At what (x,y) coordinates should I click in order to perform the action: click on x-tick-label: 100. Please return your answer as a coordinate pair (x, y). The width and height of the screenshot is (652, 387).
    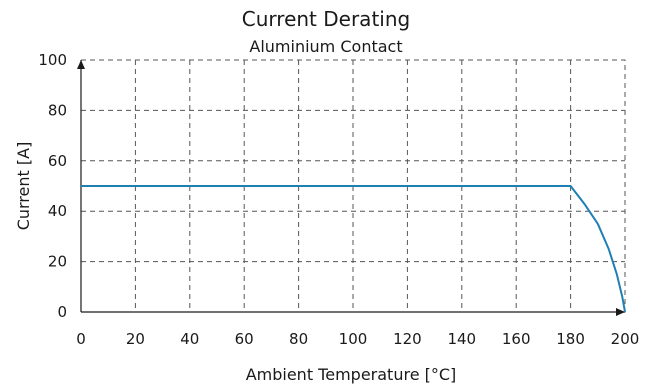
    Looking at the image, I should click on (353, 339).